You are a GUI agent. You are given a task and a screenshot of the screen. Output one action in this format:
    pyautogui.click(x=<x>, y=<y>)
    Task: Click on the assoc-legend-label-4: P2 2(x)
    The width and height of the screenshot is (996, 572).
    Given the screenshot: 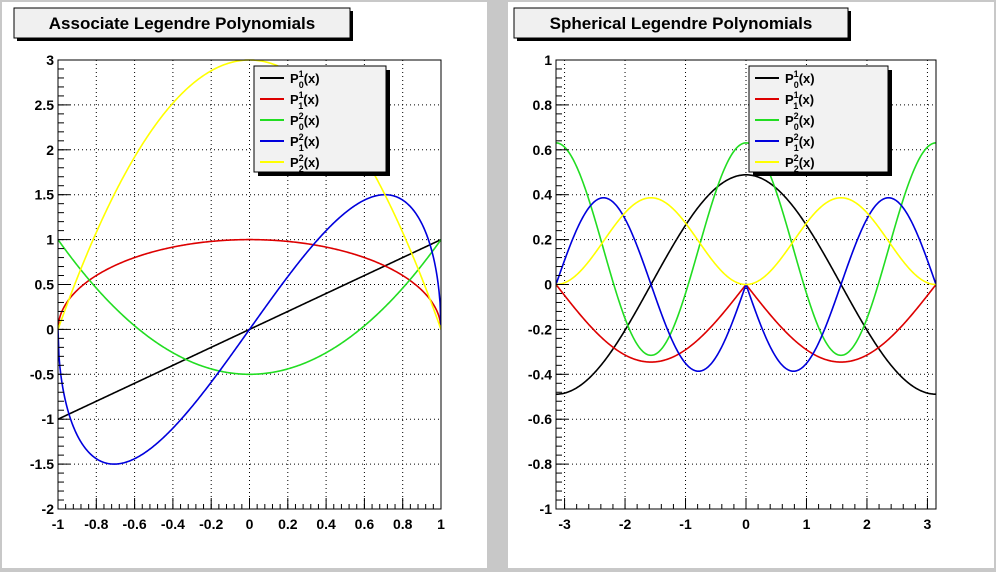 What is the action you would take?
    pyautogui.click(x=305, y=163)
    